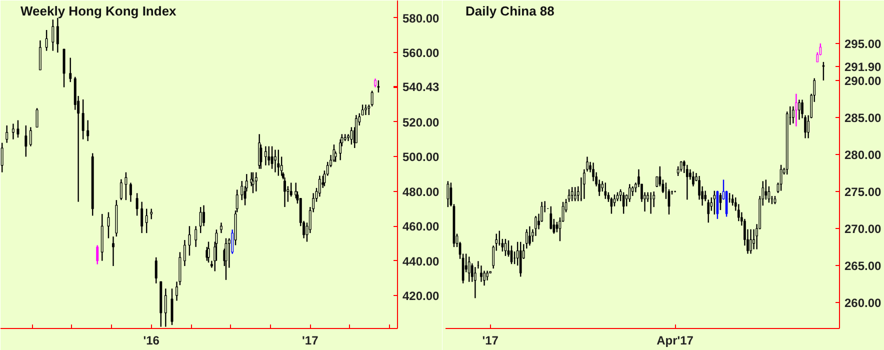 This screenshot has height=350, width=884. Describe the element at coordinates (863, 117) in the screenshot. I see `y-tick-label: 285.00` at that location.